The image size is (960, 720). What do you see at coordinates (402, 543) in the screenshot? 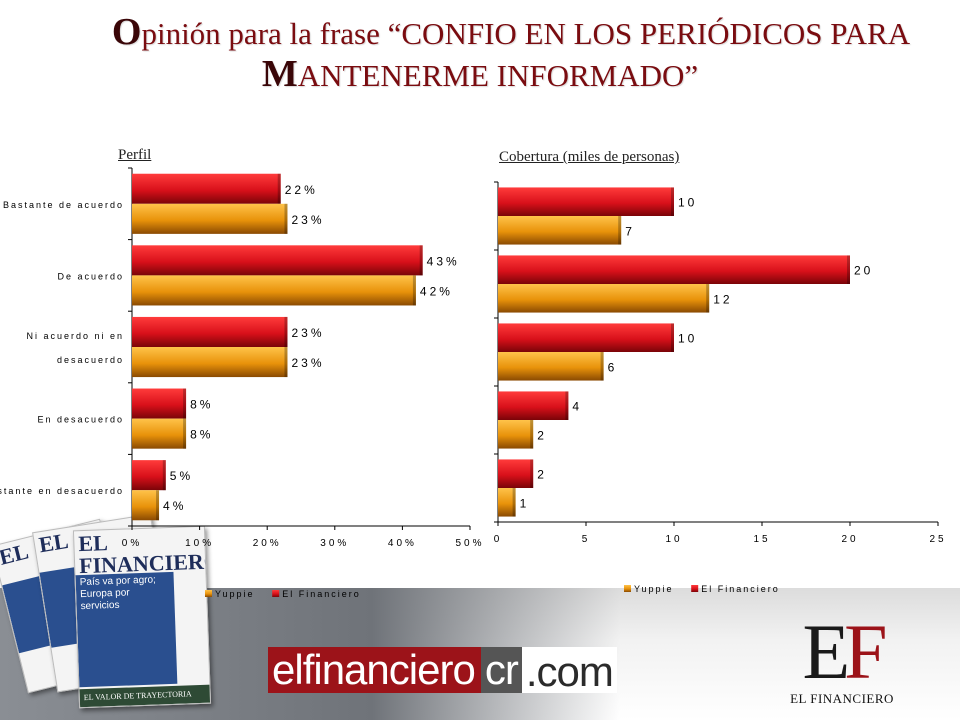
I see `x-tick-label: 40%` at bounding box center [402, 543].